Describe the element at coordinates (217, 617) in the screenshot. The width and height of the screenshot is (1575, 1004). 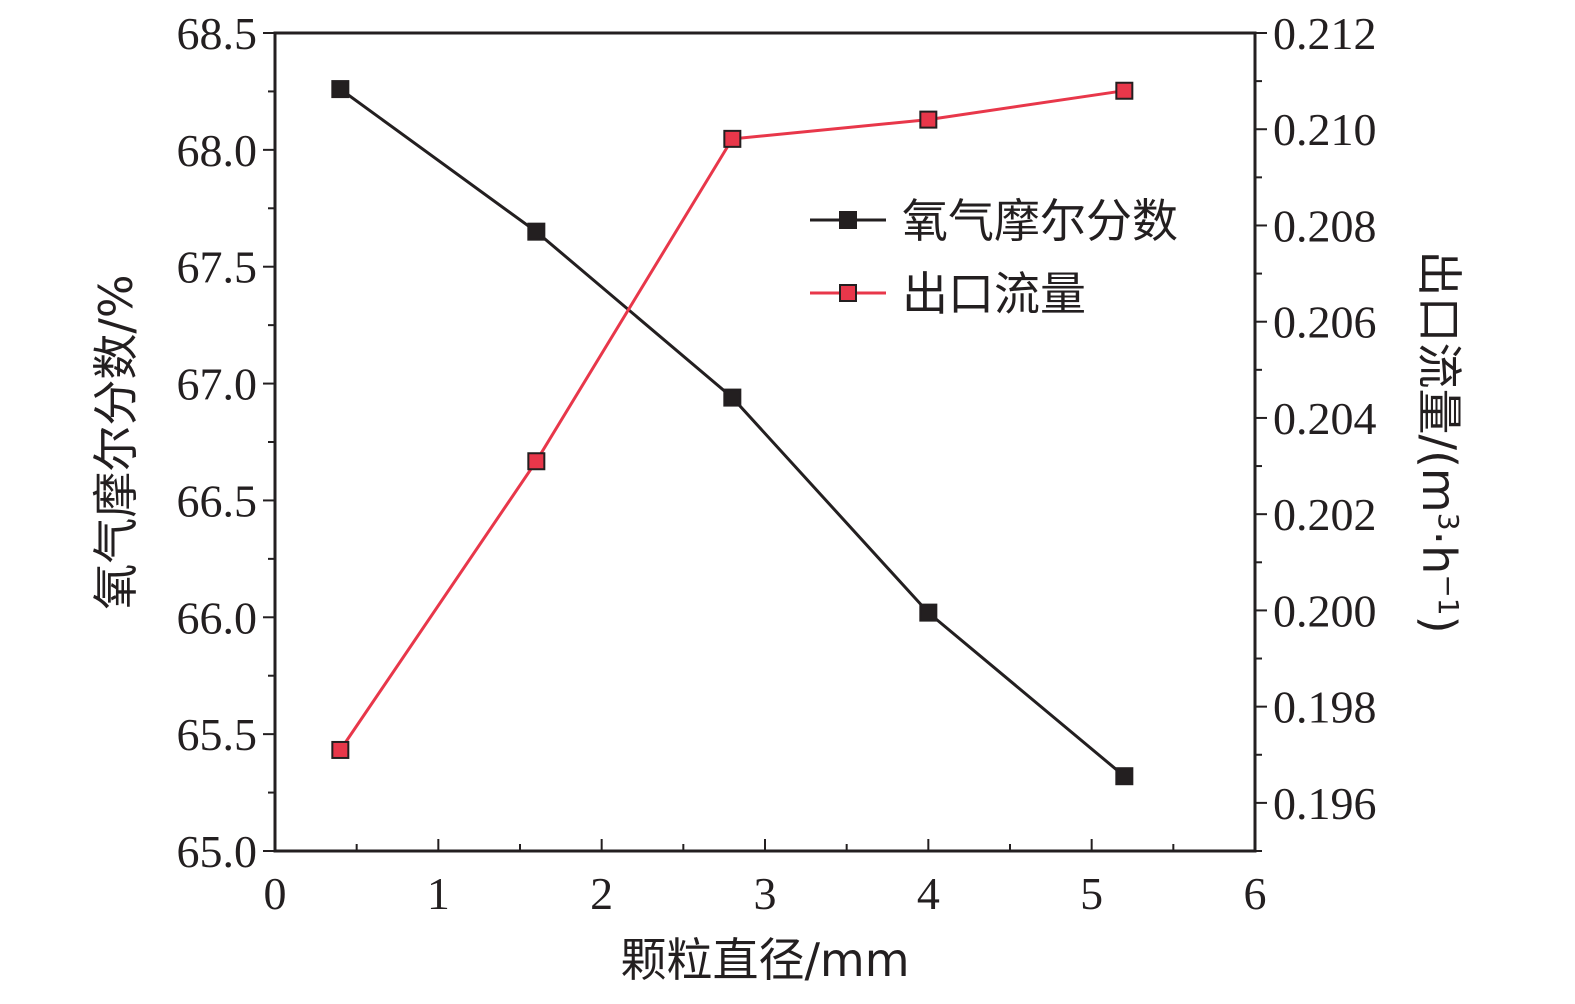
I see `y-left-tick-label-2: 66.0` at that location.